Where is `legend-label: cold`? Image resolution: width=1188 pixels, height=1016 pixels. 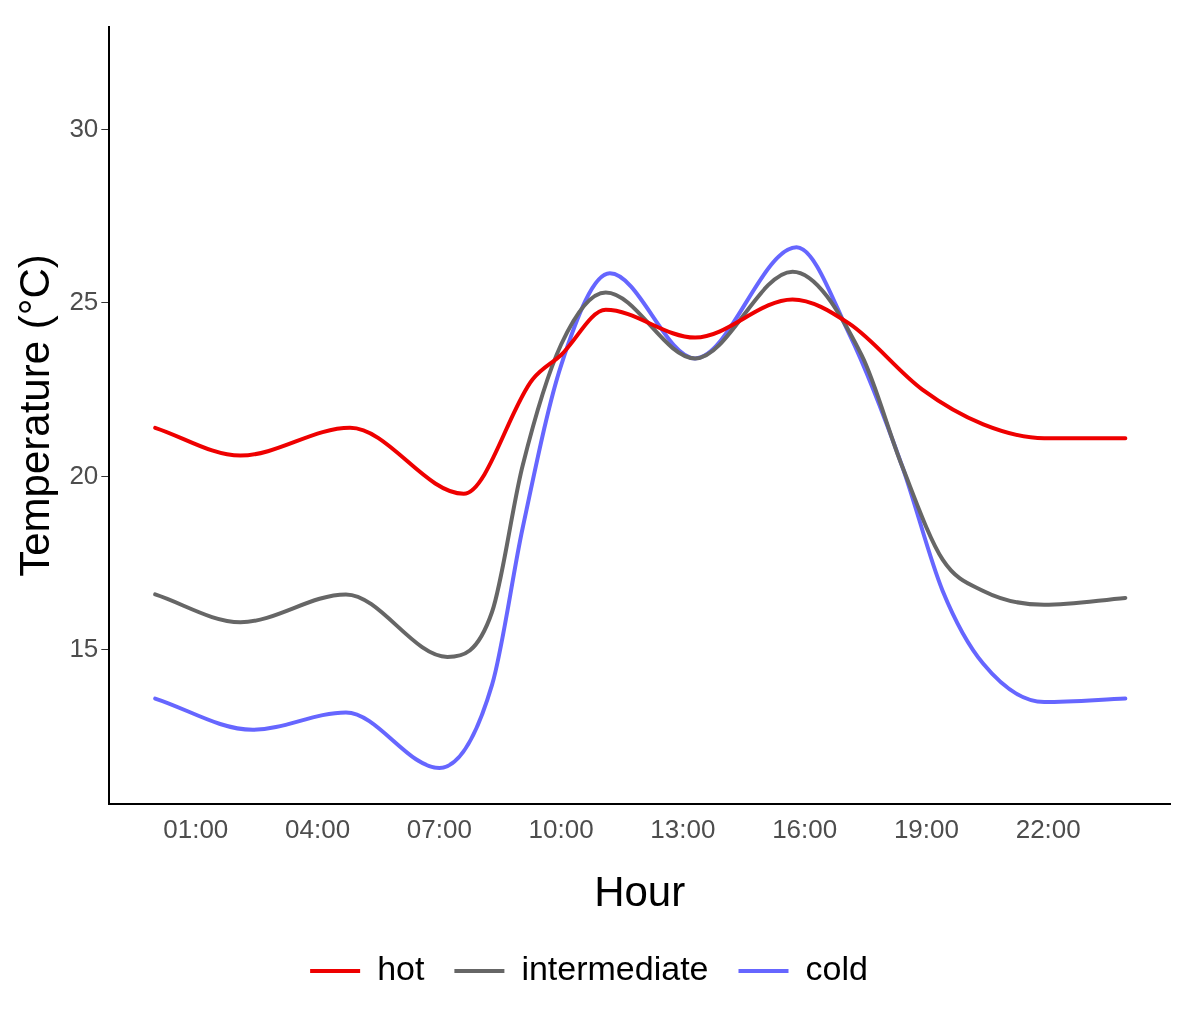
legend-label: cold is located at coordinates (836, 968).